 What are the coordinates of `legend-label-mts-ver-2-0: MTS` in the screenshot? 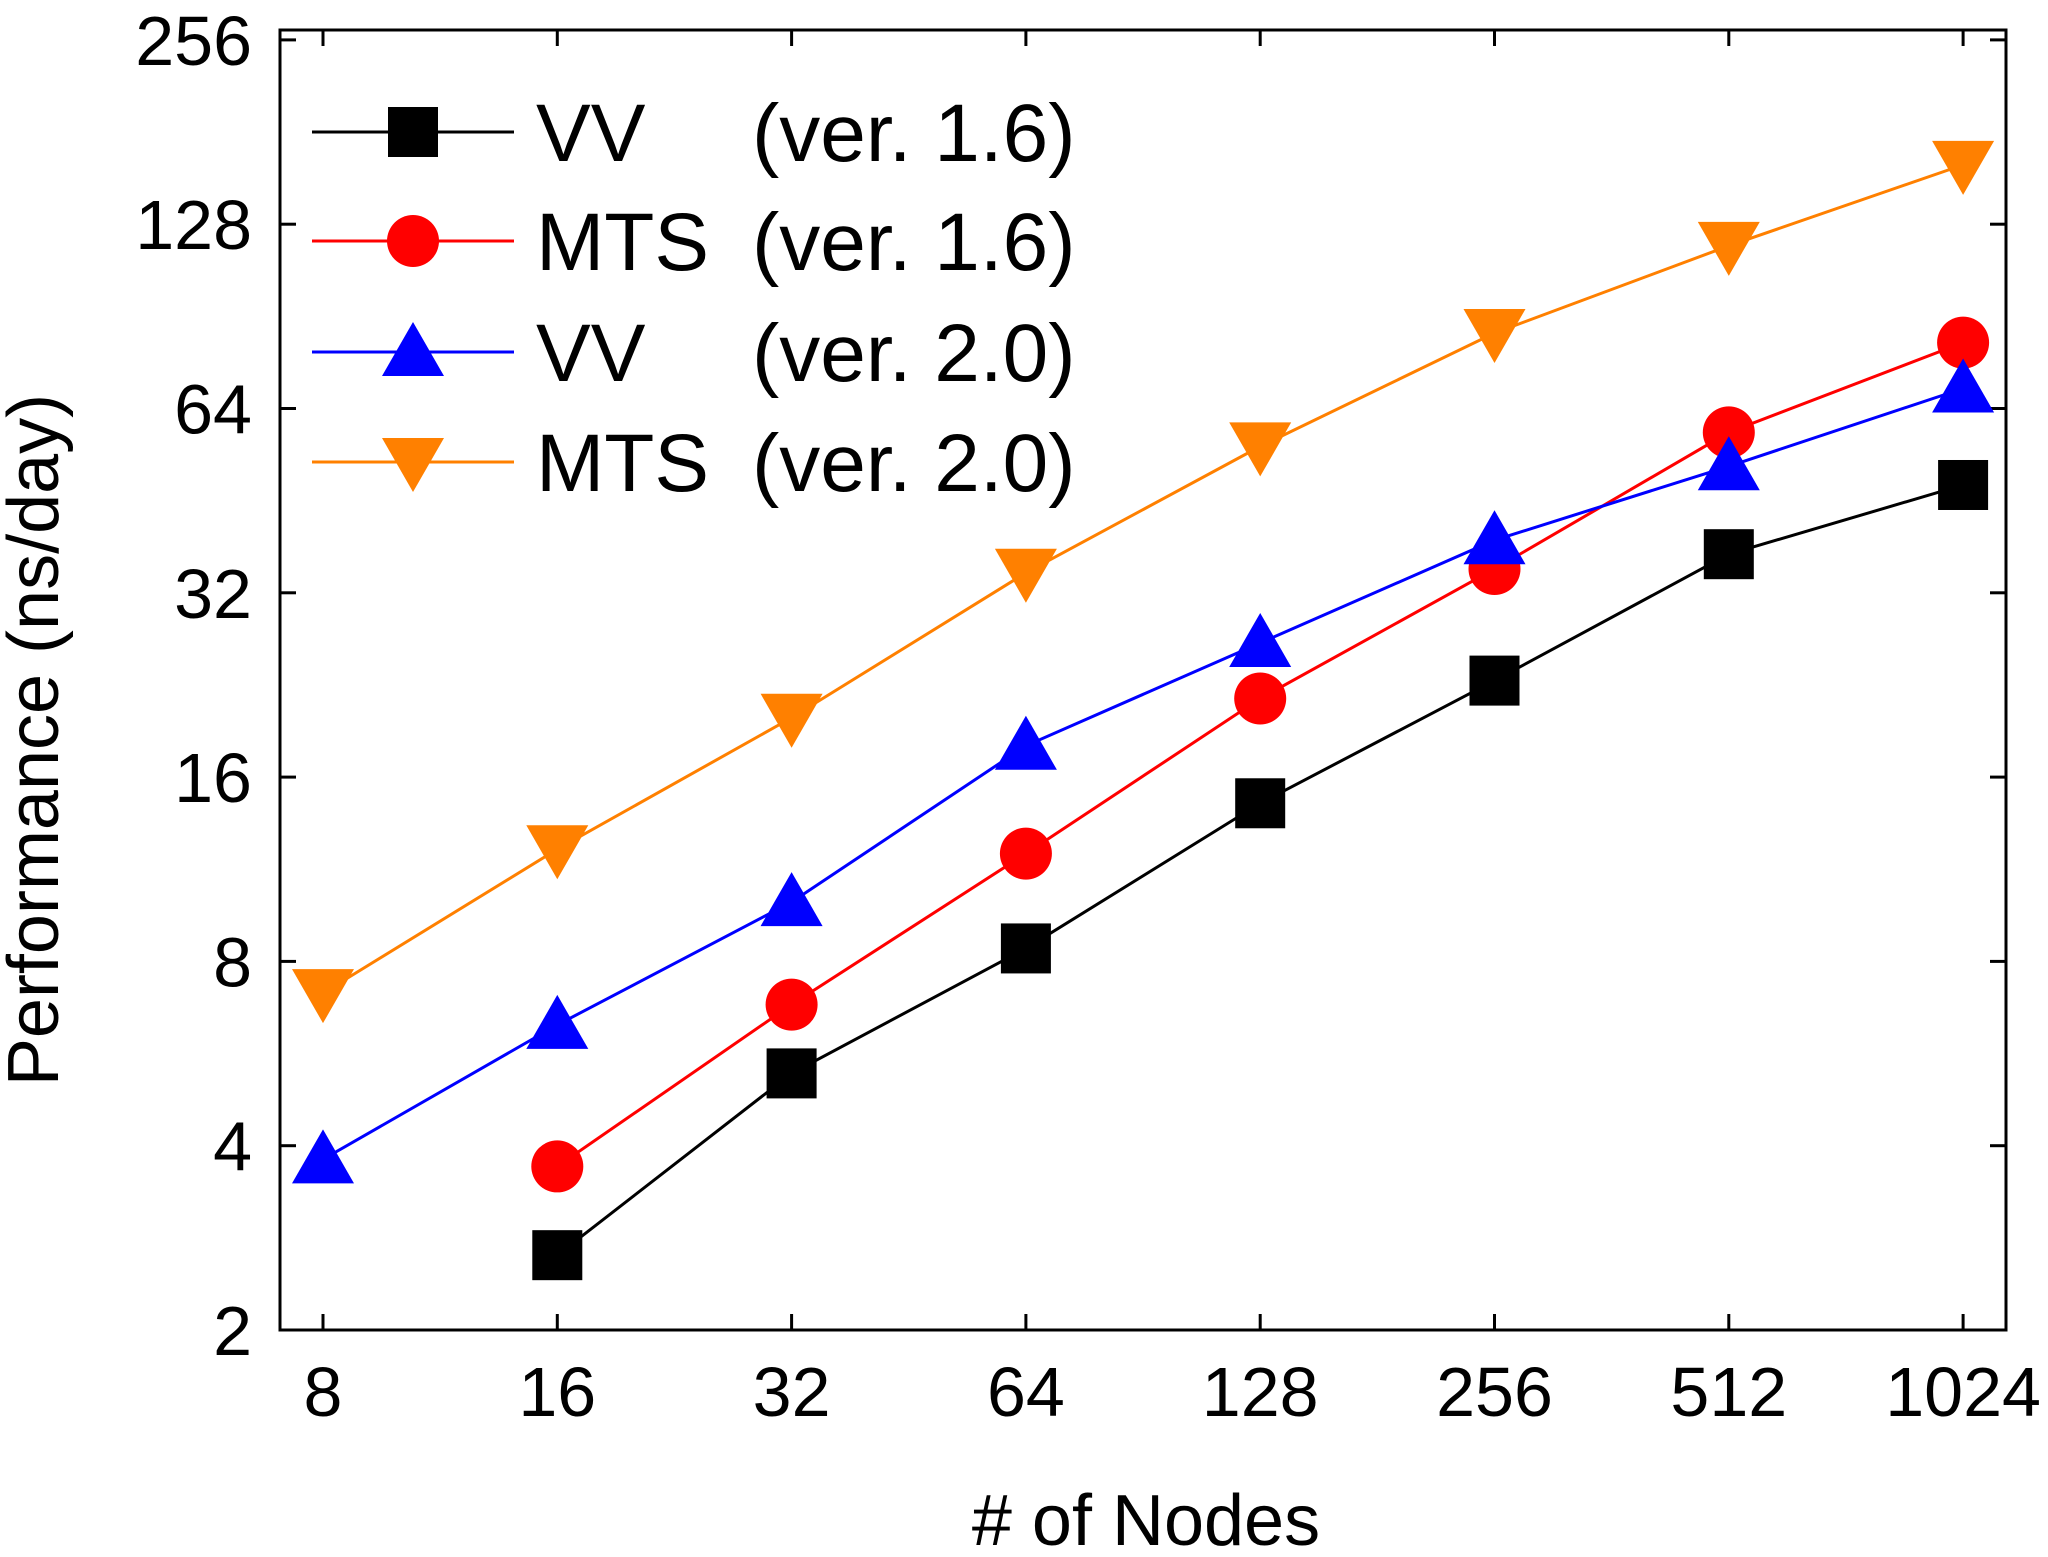 It's located at (622, 463).